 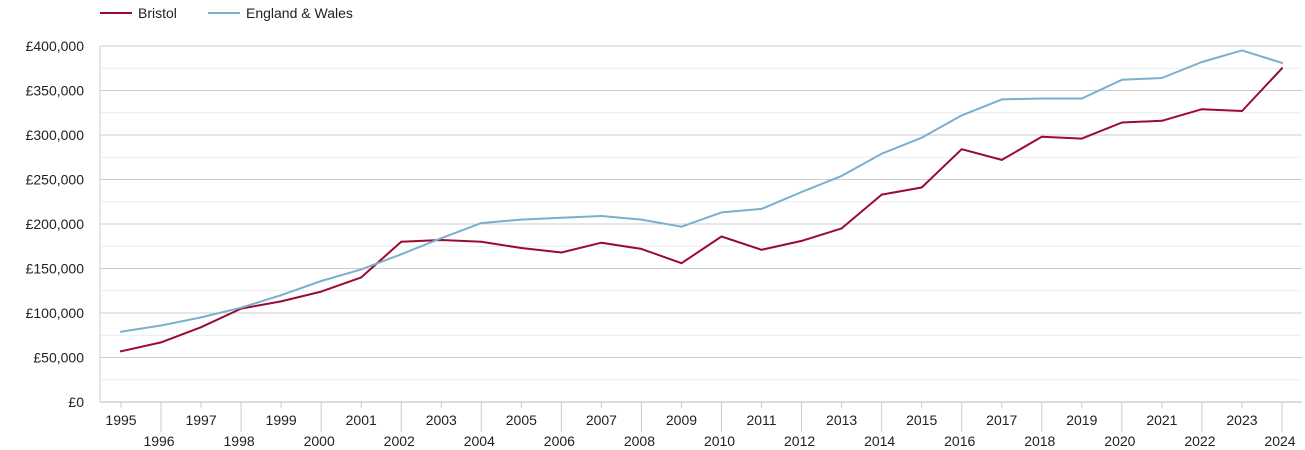 What do you see at coordinates (639, 441) in the screenshot?
I see `x-tick-label: 2008` at bounding box center [639, 441].